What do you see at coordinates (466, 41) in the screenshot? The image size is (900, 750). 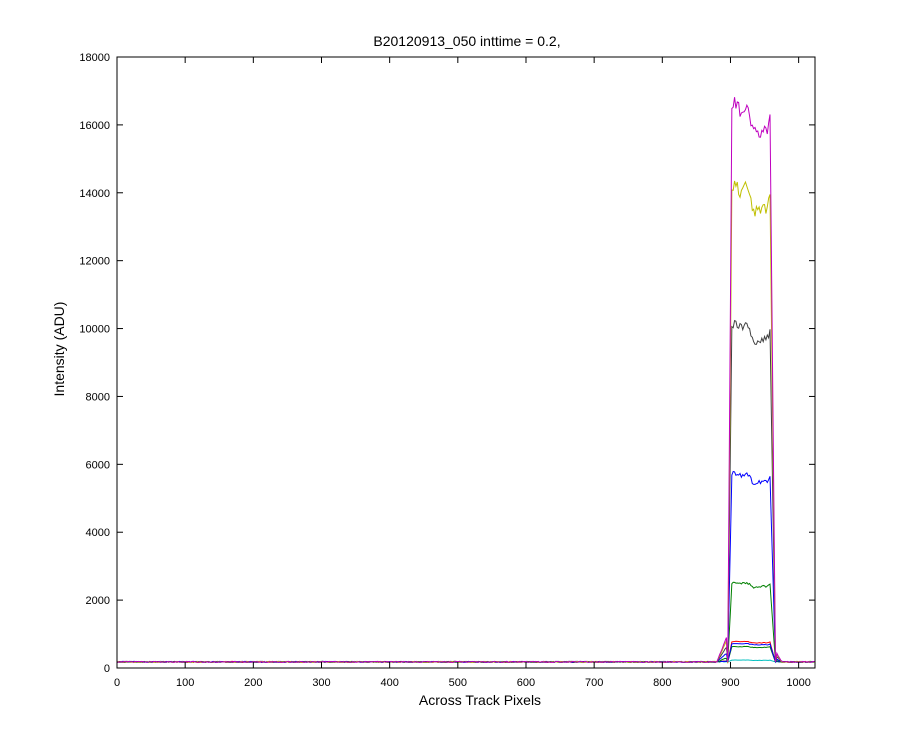 I see `chart-title: B20120913_050 inttime = 0.2,` at bounding box center [466, 41].